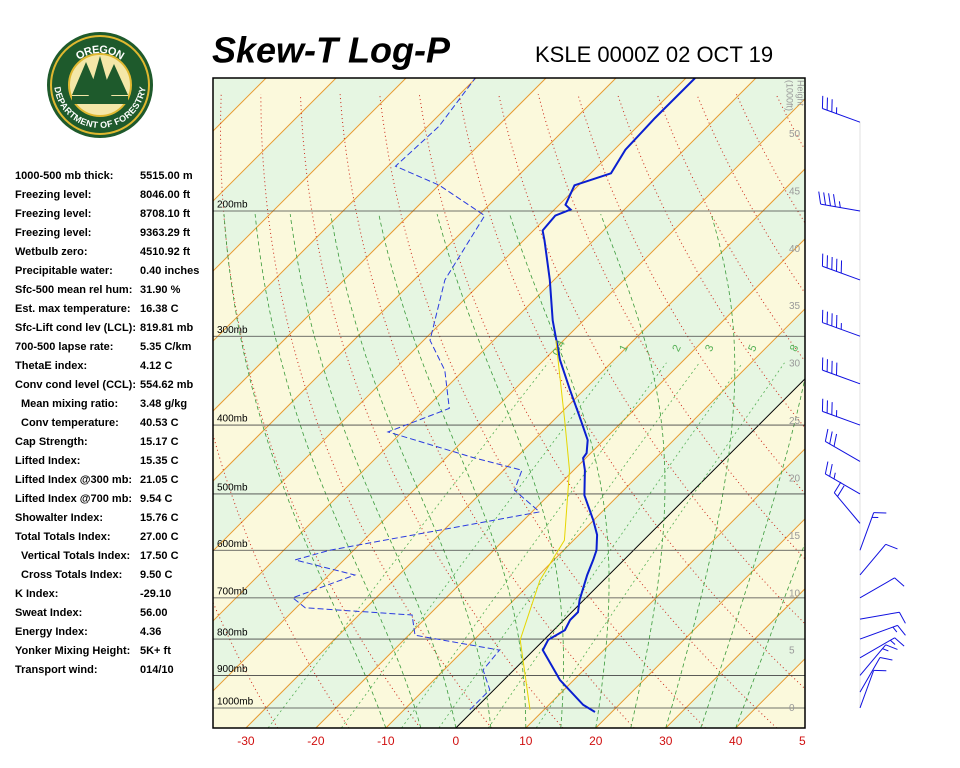  I want to click on height-tick-label: 30, so click(795, 364).